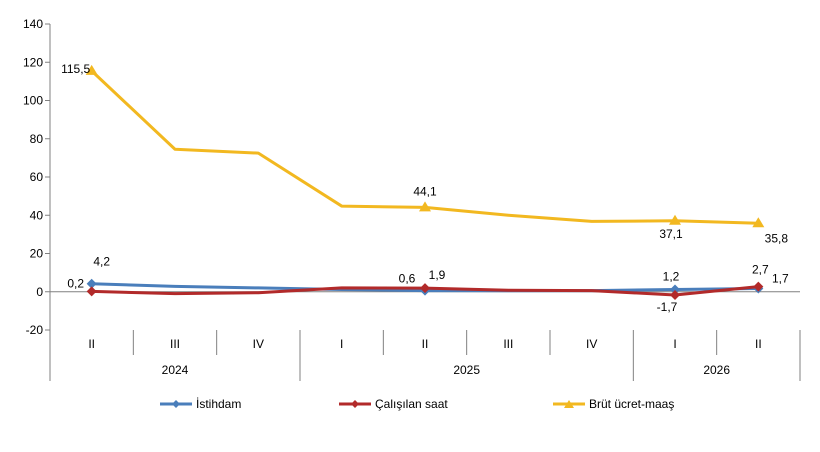 The height and width of the screenshot is (452, 820). Describe the element at coordinates (425, 191) in the screenshot. I see `data-label: 44,1` at that location.